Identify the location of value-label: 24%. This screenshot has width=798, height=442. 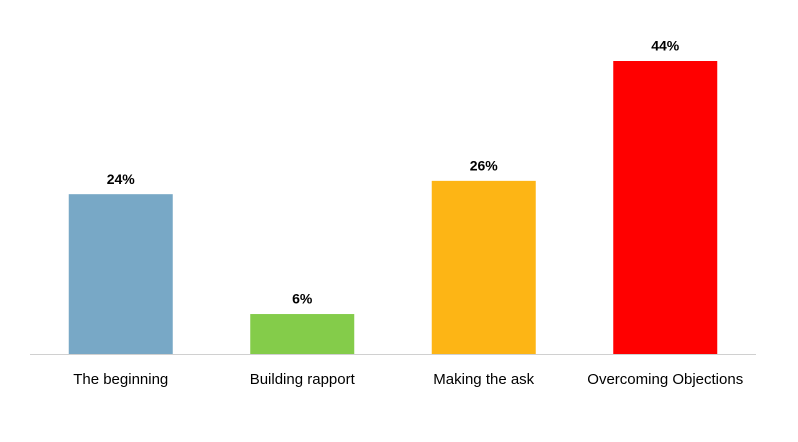
(121, 179).